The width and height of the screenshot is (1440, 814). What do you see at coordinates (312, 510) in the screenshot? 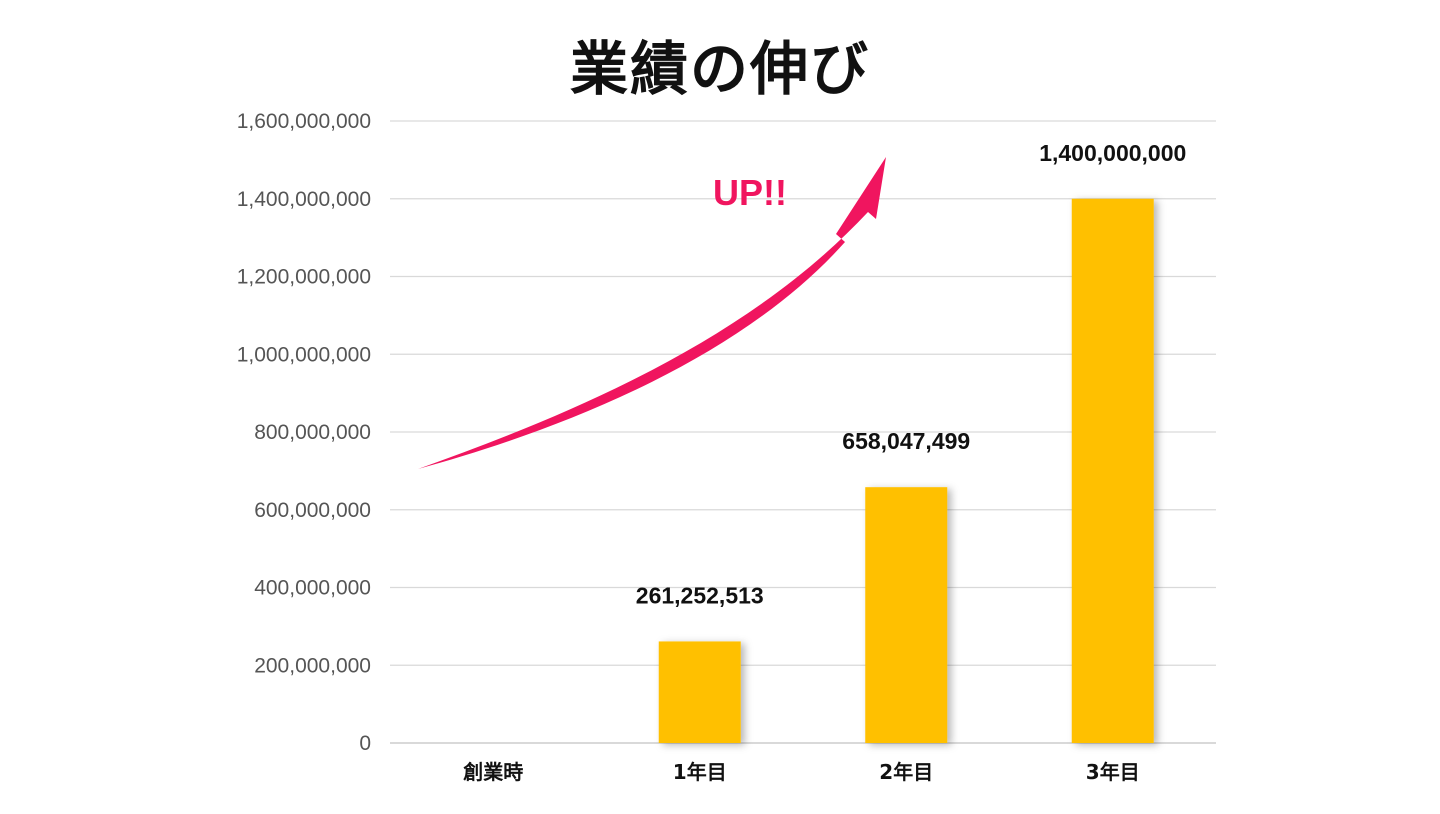
I see `y-tick-label: 600,000,000` at bounding box center [312, 510].